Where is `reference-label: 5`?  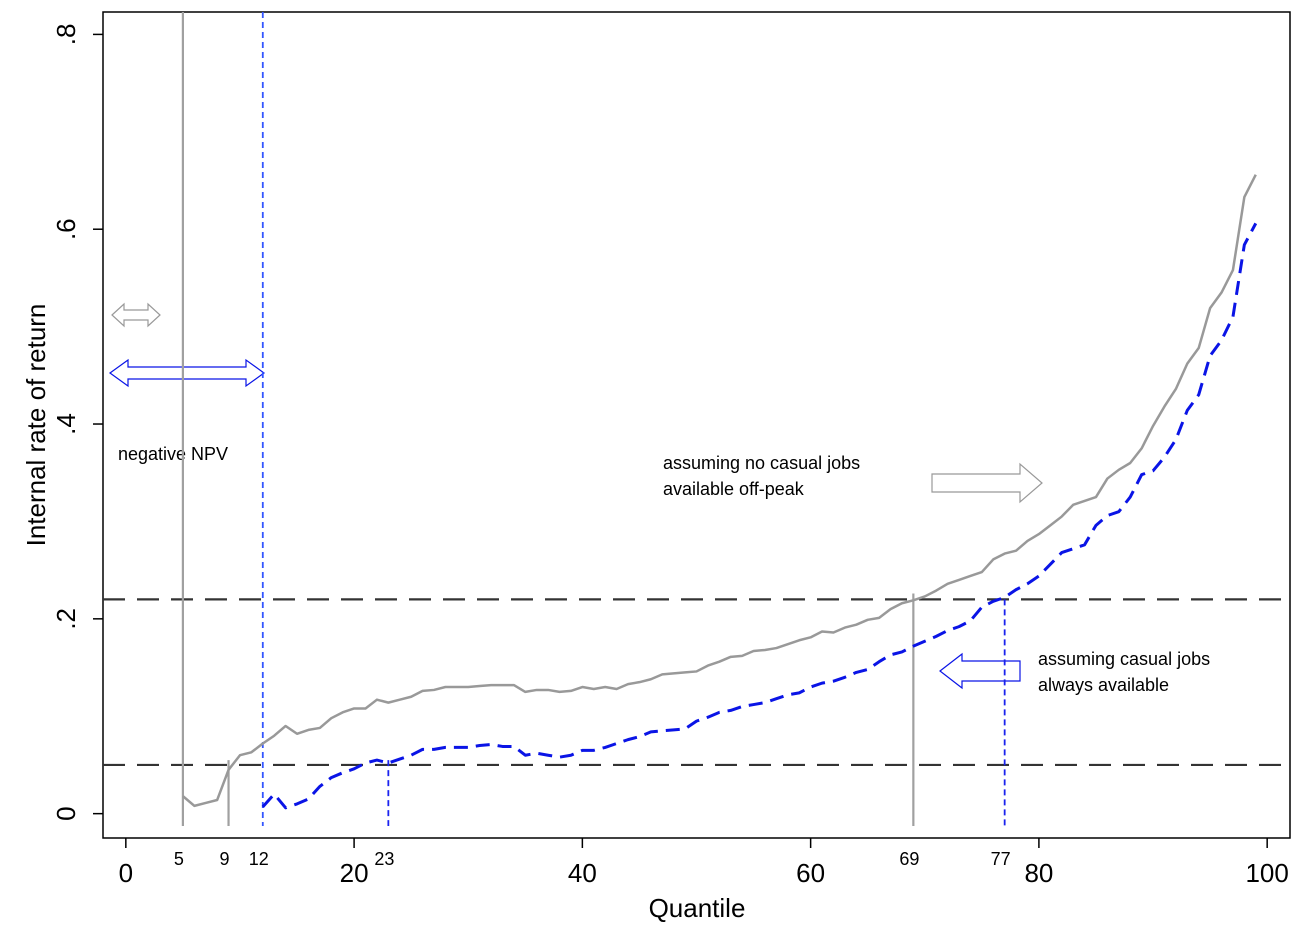
reference-label: 5 is located at coordinates (179, 859).